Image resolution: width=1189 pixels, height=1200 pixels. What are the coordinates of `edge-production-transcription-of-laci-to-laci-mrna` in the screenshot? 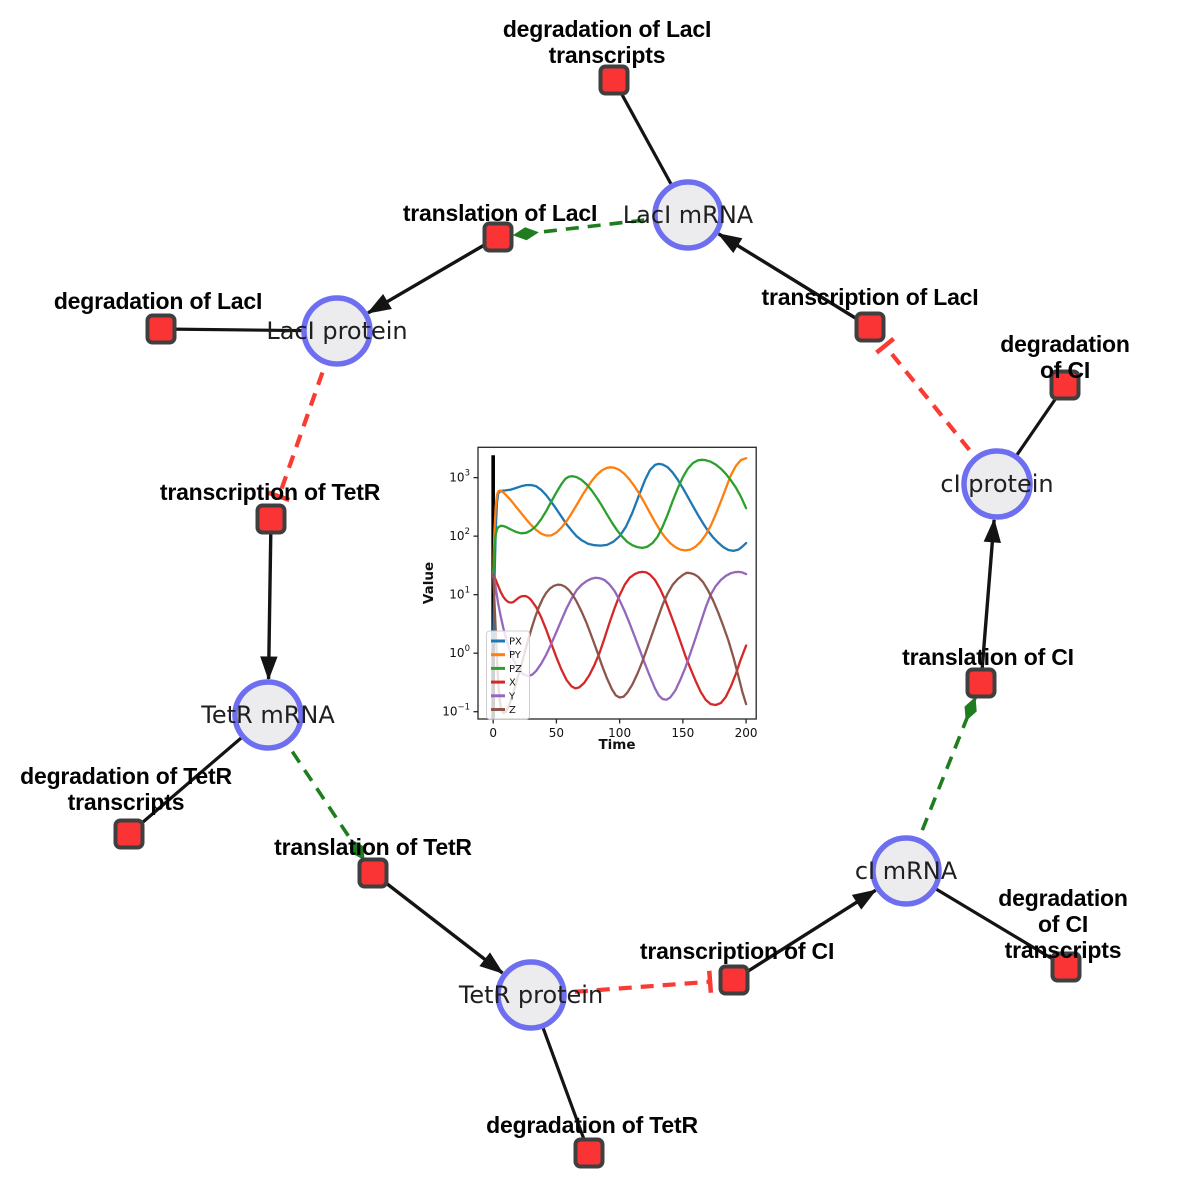 It's located at (795, 280).